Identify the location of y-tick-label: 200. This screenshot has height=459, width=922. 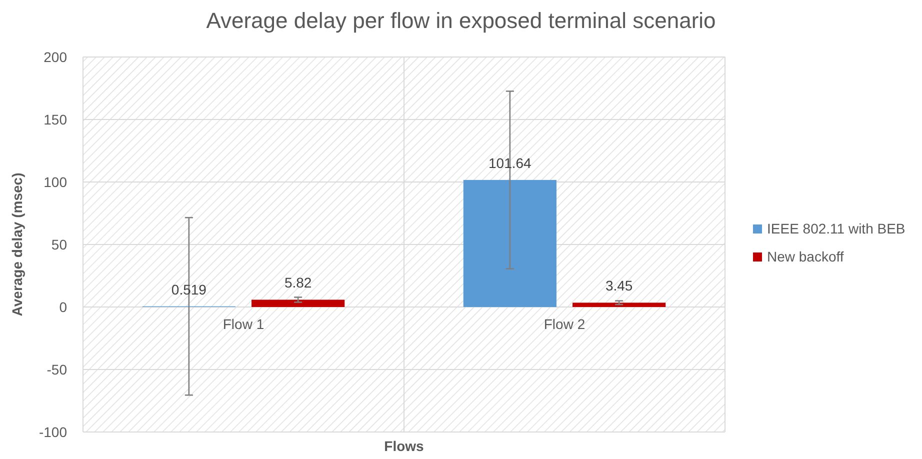
(56, 57).